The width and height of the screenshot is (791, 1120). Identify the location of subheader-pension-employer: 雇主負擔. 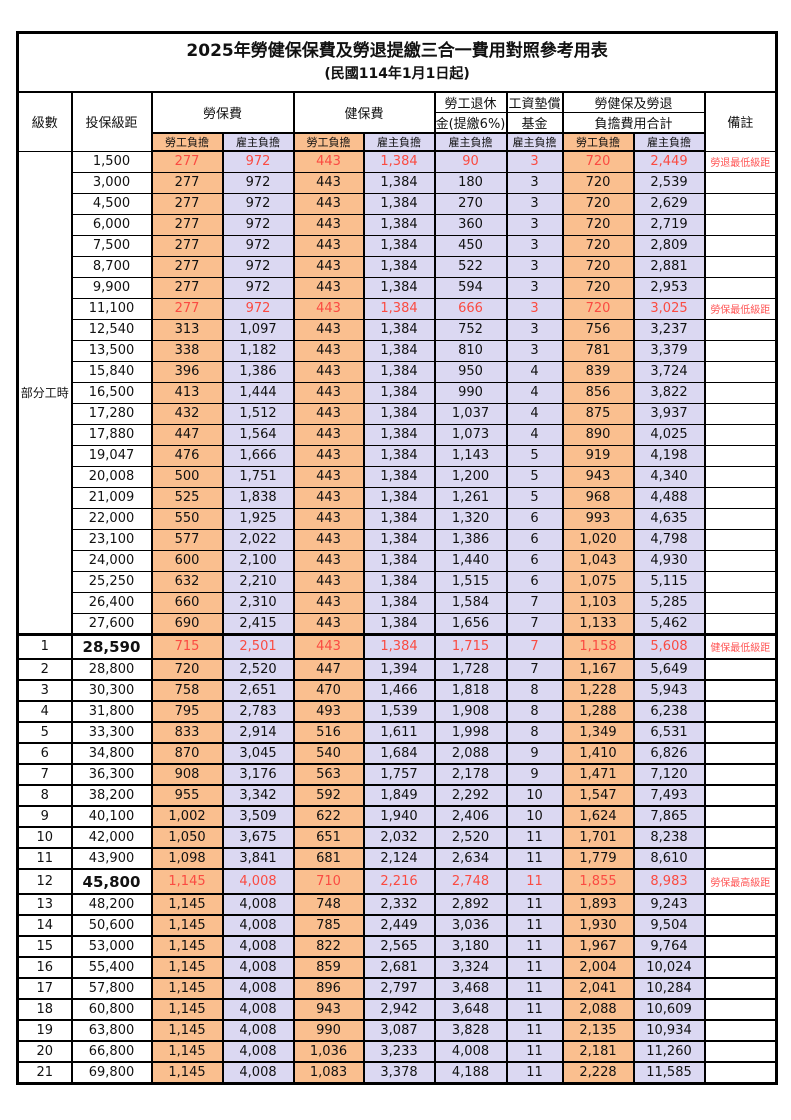
(470, 142).